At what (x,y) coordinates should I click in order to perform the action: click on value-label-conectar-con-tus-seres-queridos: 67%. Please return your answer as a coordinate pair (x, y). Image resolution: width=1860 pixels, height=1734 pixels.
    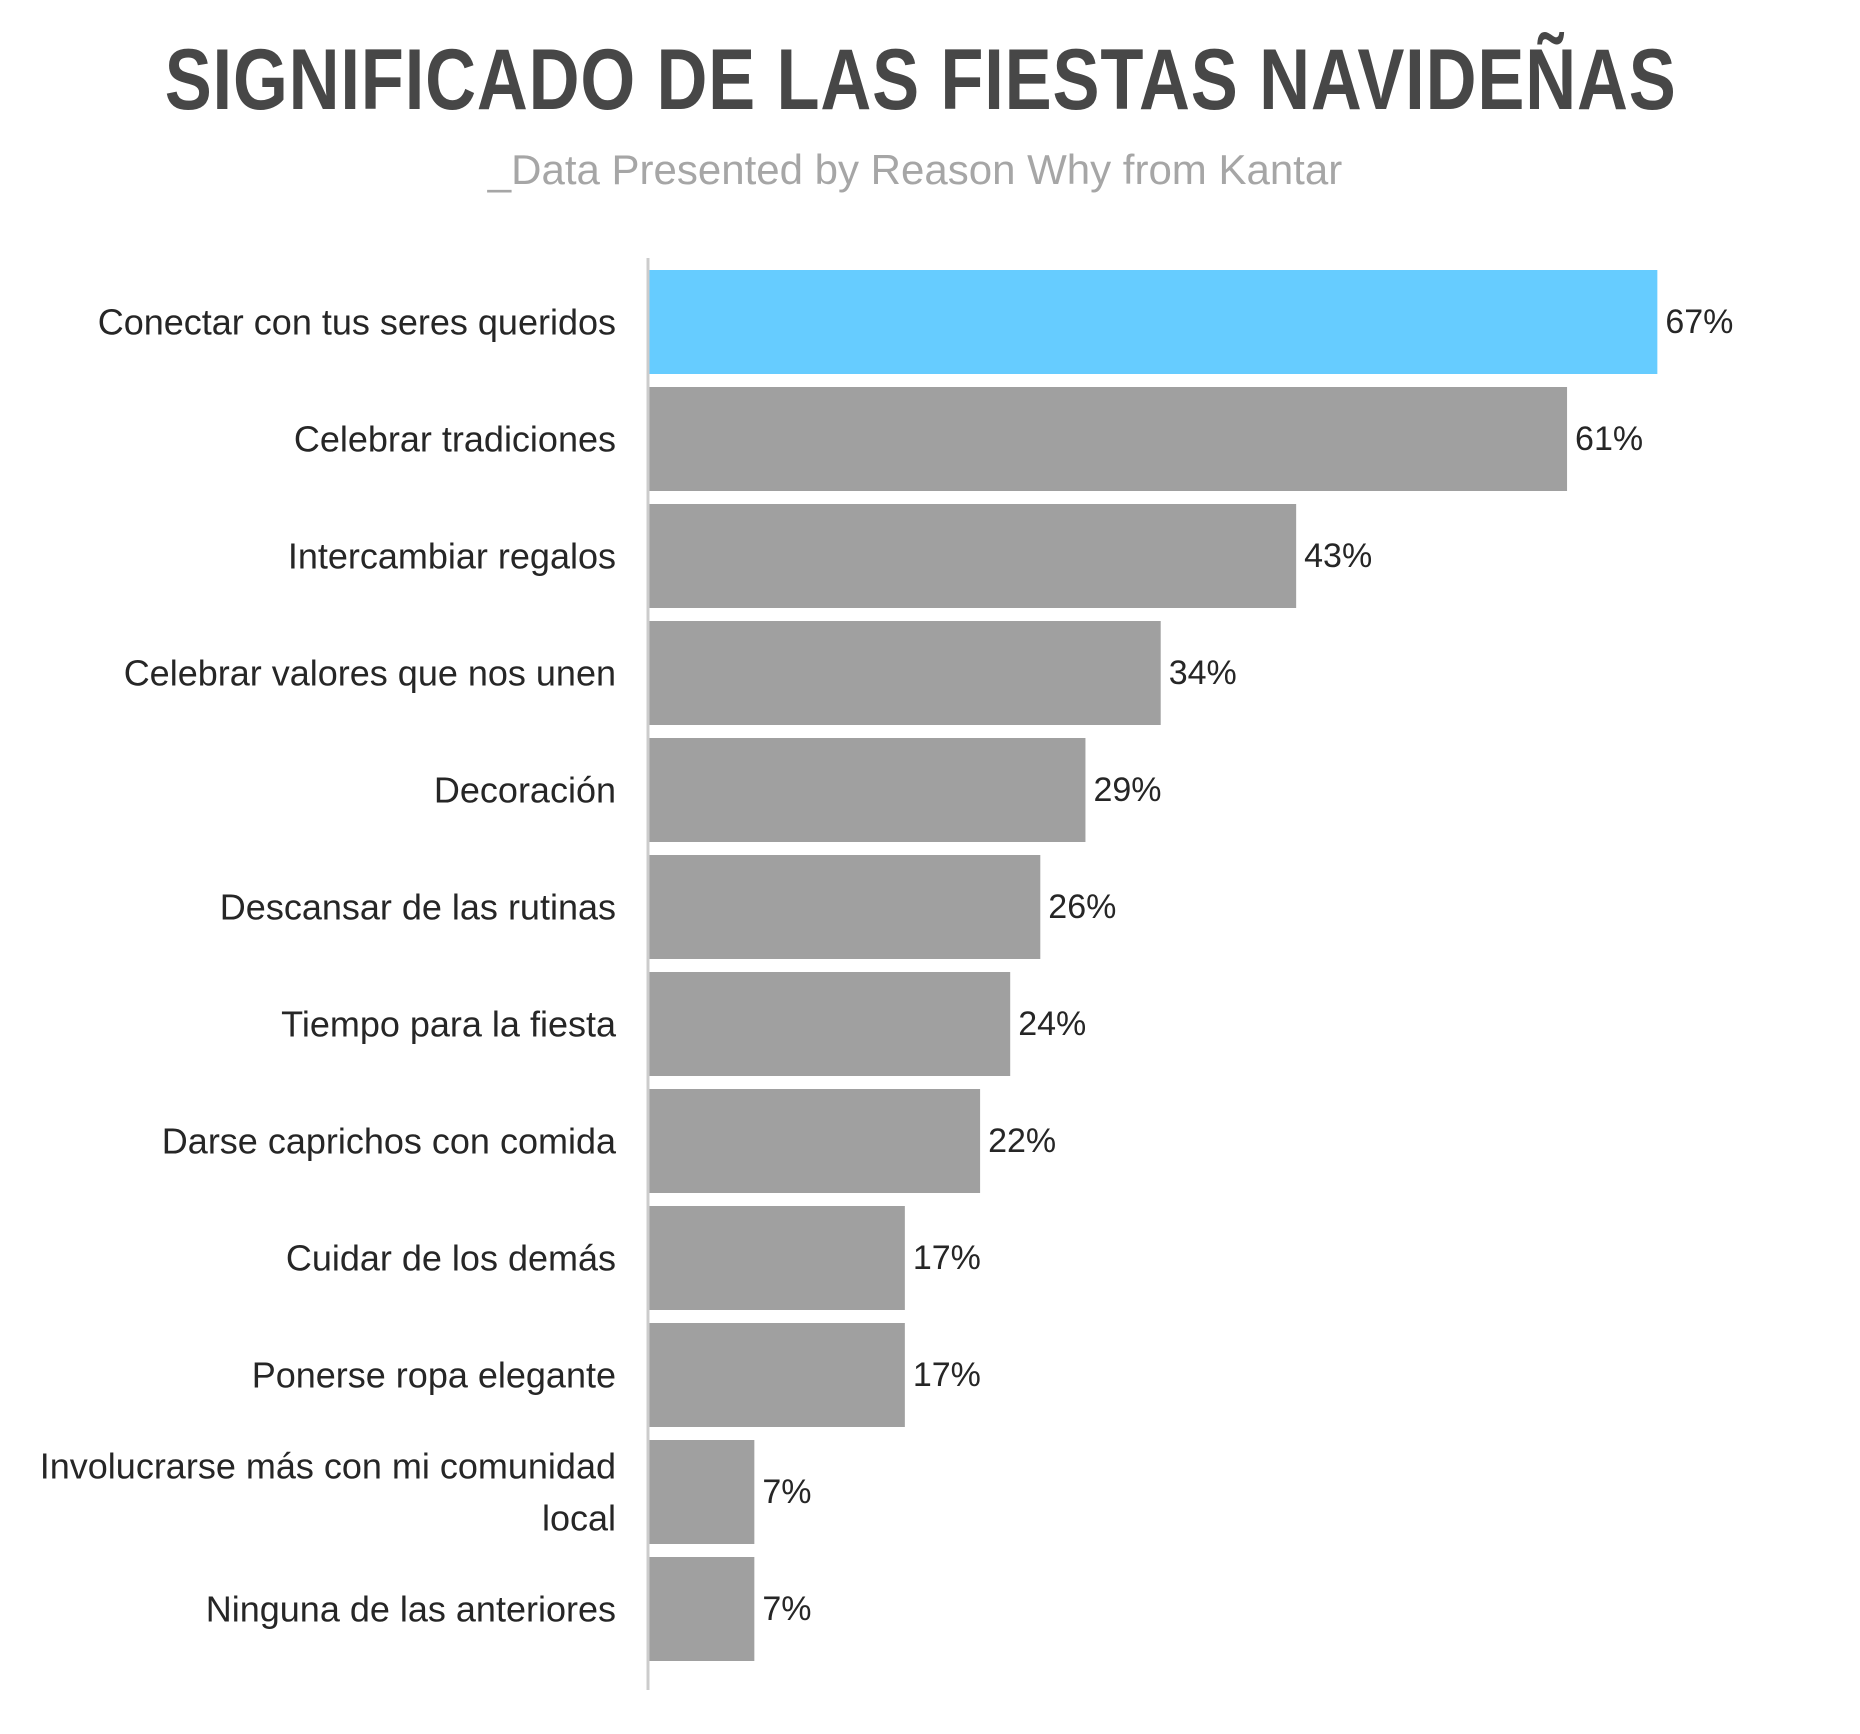
    Looking at the image, I should click on (1699, 322).